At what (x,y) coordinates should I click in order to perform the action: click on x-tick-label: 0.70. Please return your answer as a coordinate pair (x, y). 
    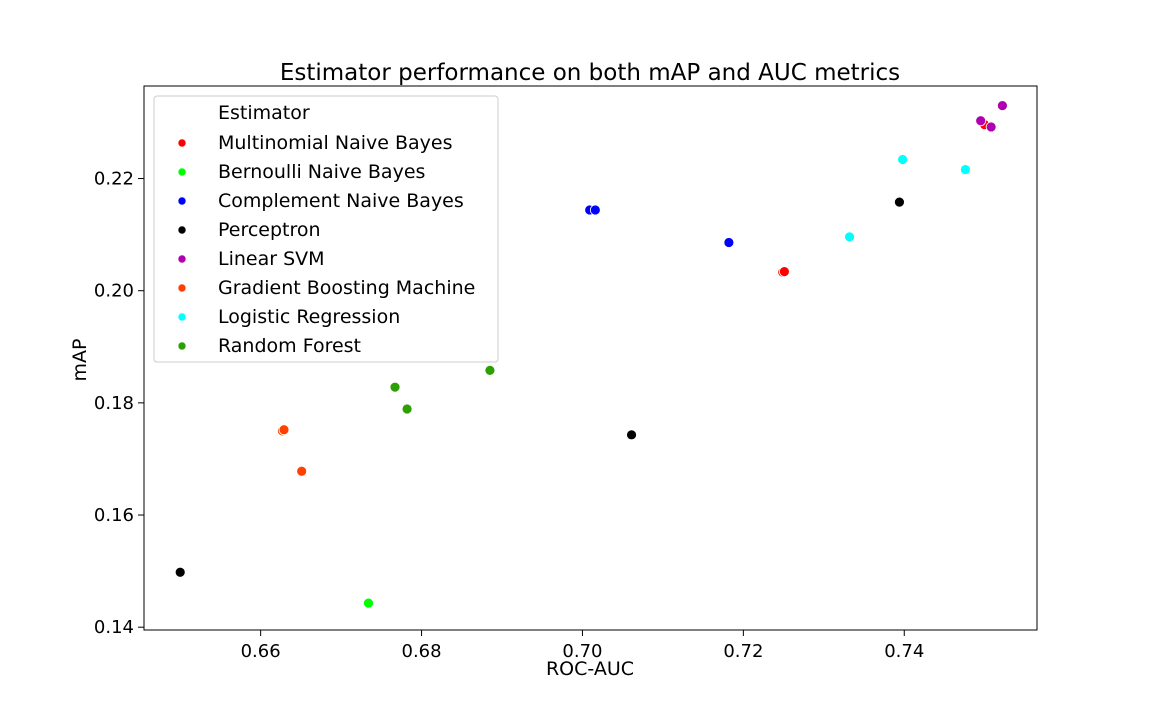
    Looking at the image, I should click on (582, 651).